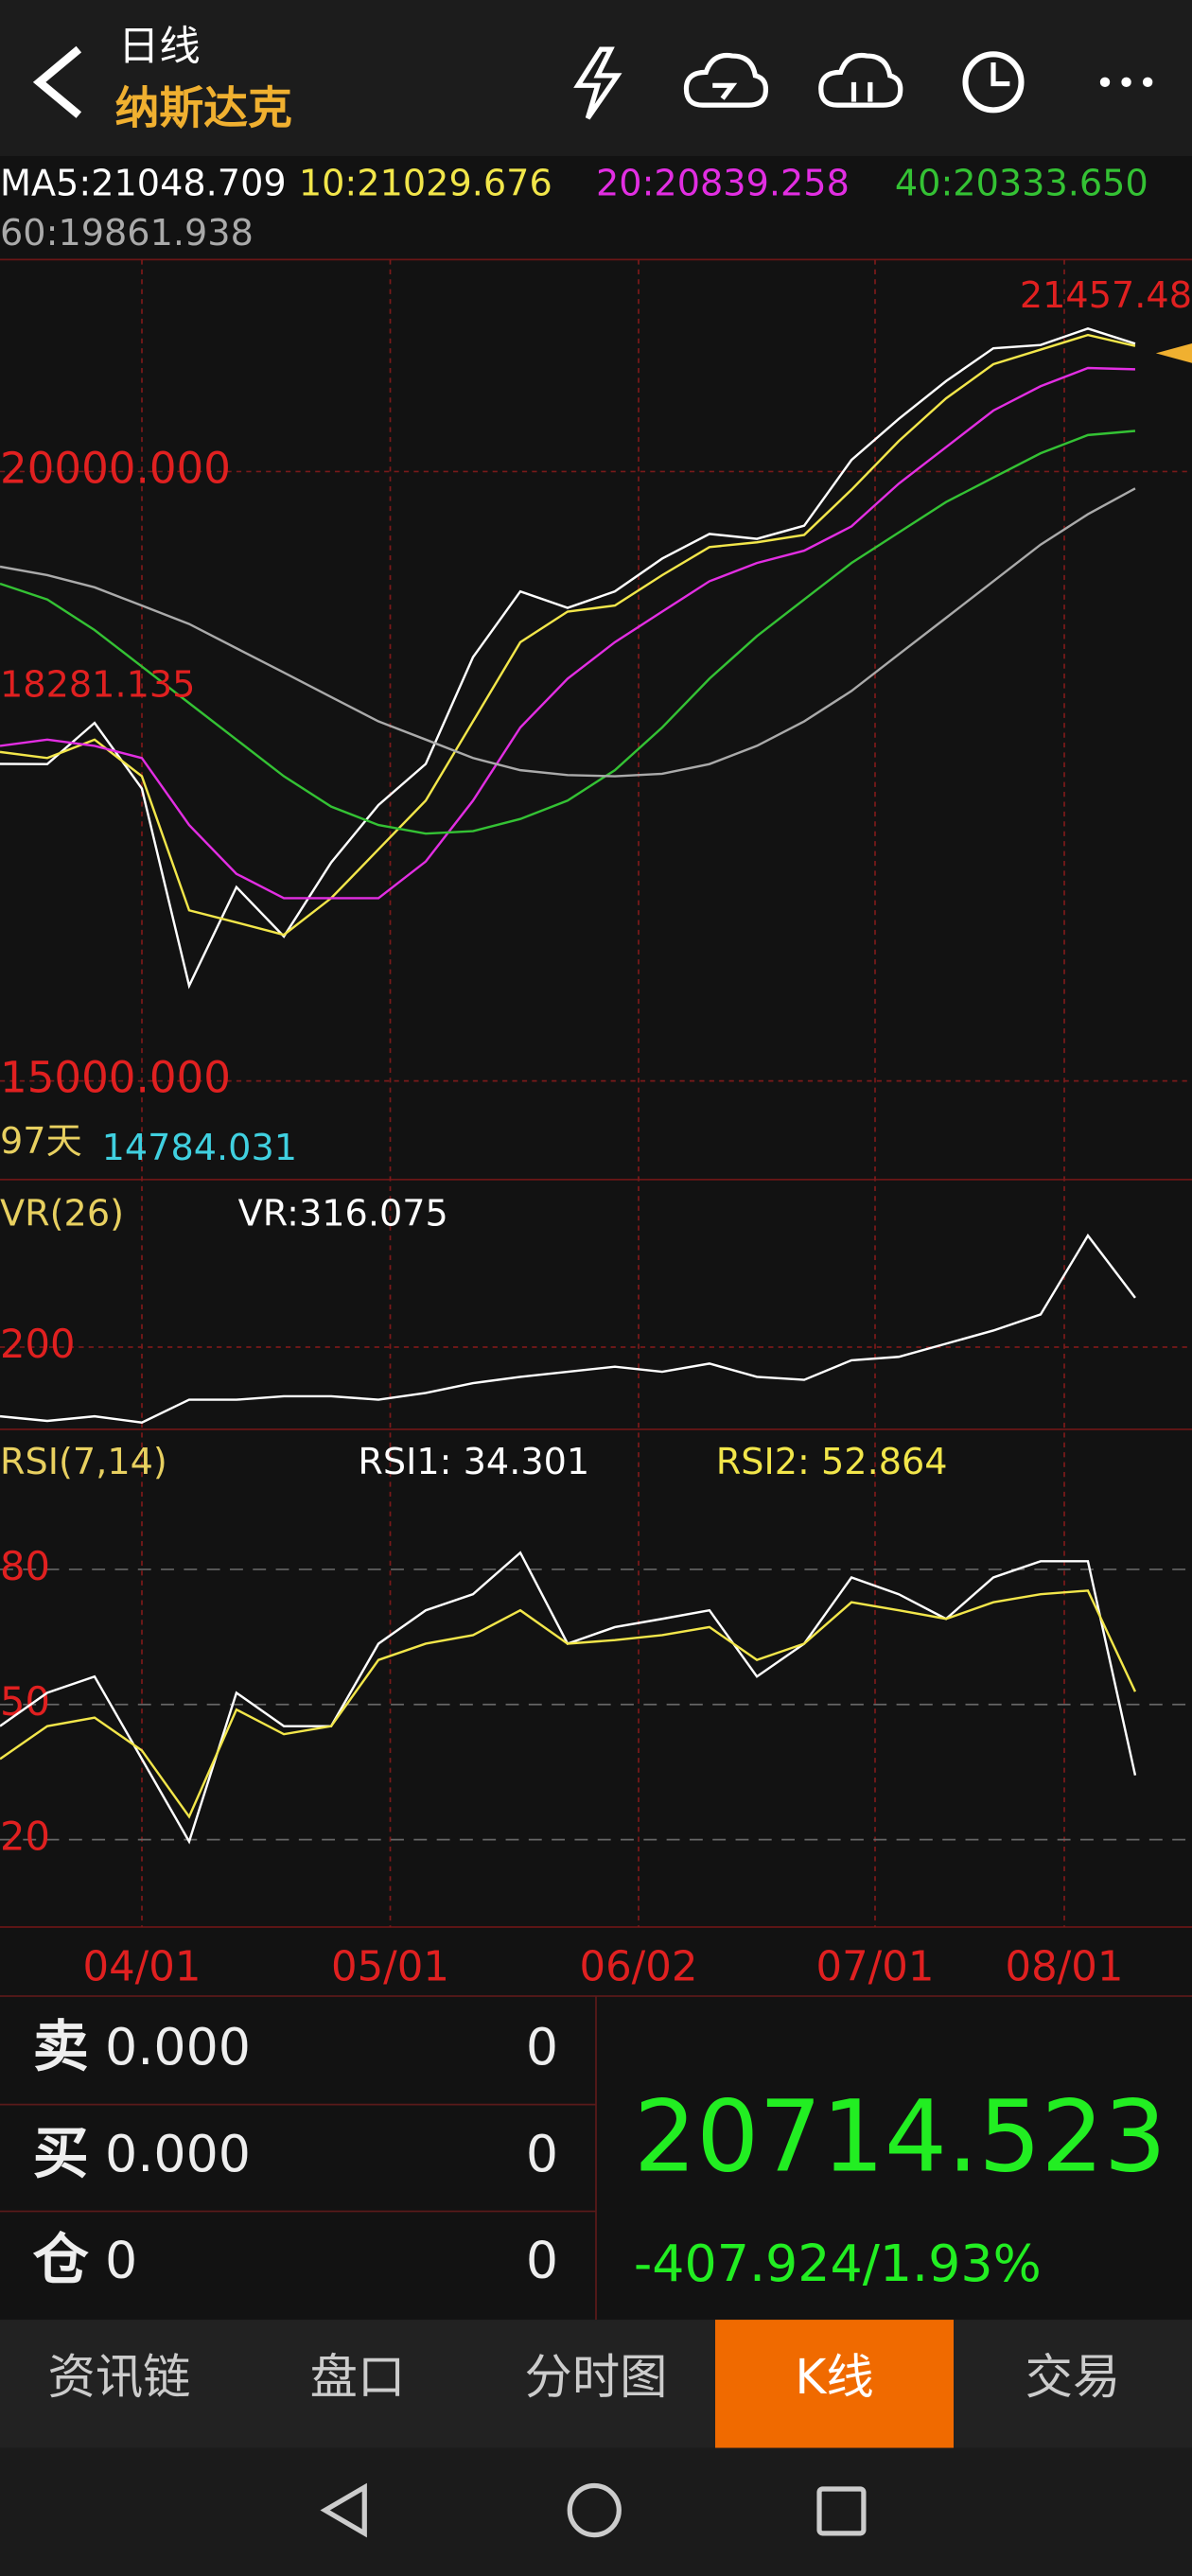 Image resolution: width=1192 pixels, height=2576 pixels. I want to click on nav-home, so click(594, 2510).